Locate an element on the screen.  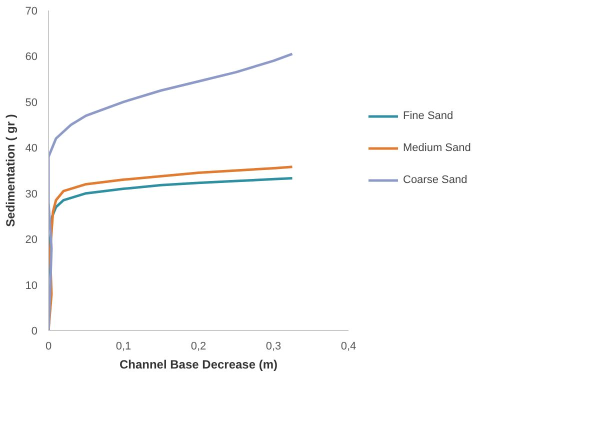
y-tick-label: 10 is located at coordinates (31, 286).